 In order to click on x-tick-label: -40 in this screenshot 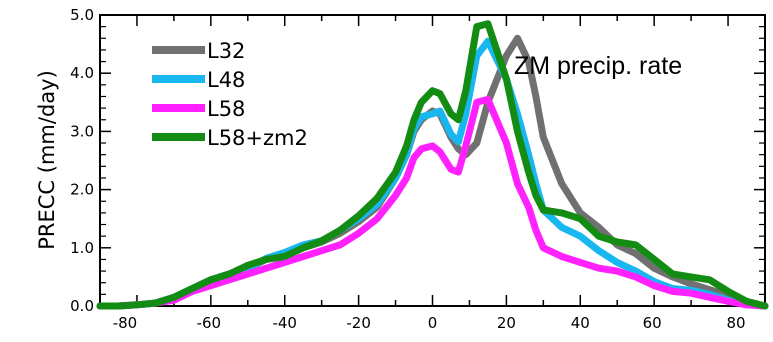, I will do `click(284, 323)`.